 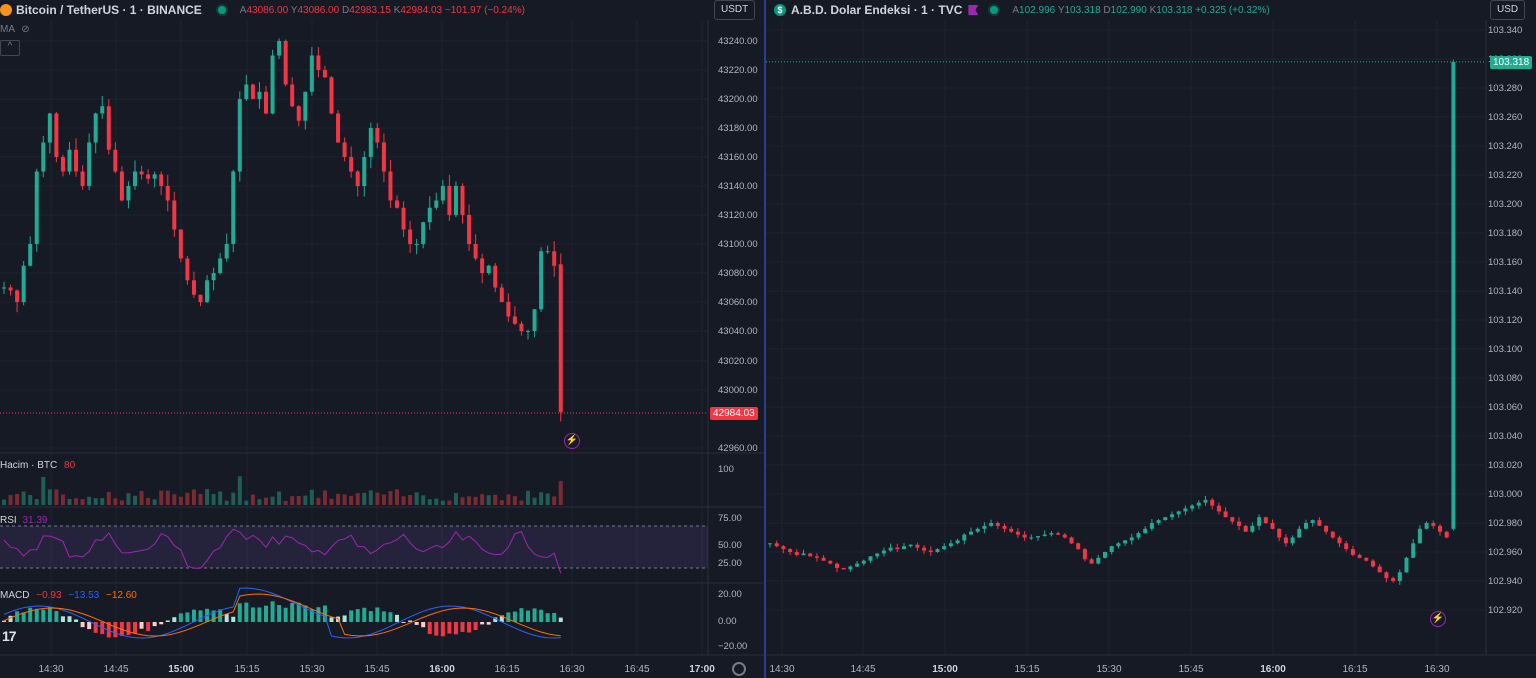 I want to click on rsi-band, so click(x=354, y=547).